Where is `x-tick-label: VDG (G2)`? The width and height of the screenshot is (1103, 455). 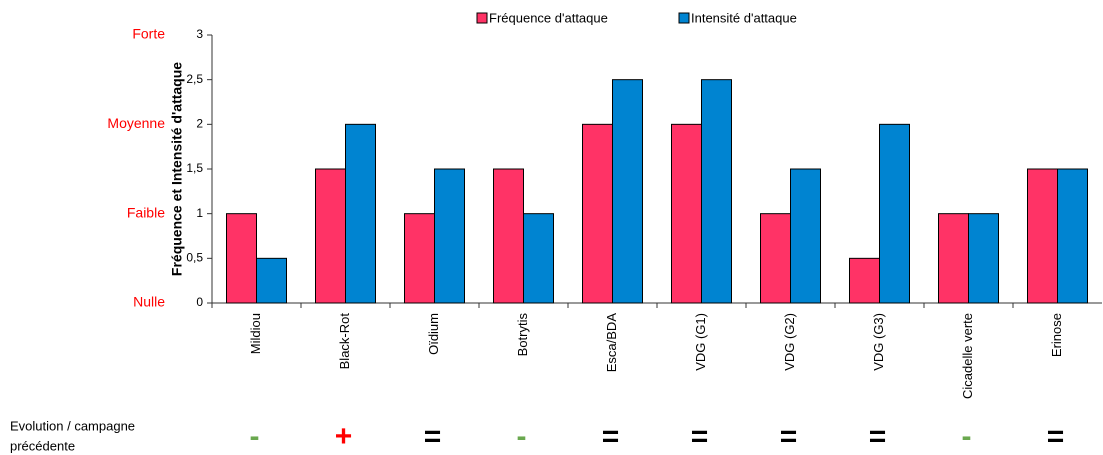 x-tick-label: VDG (G2) is located at coordinates (789, 342).